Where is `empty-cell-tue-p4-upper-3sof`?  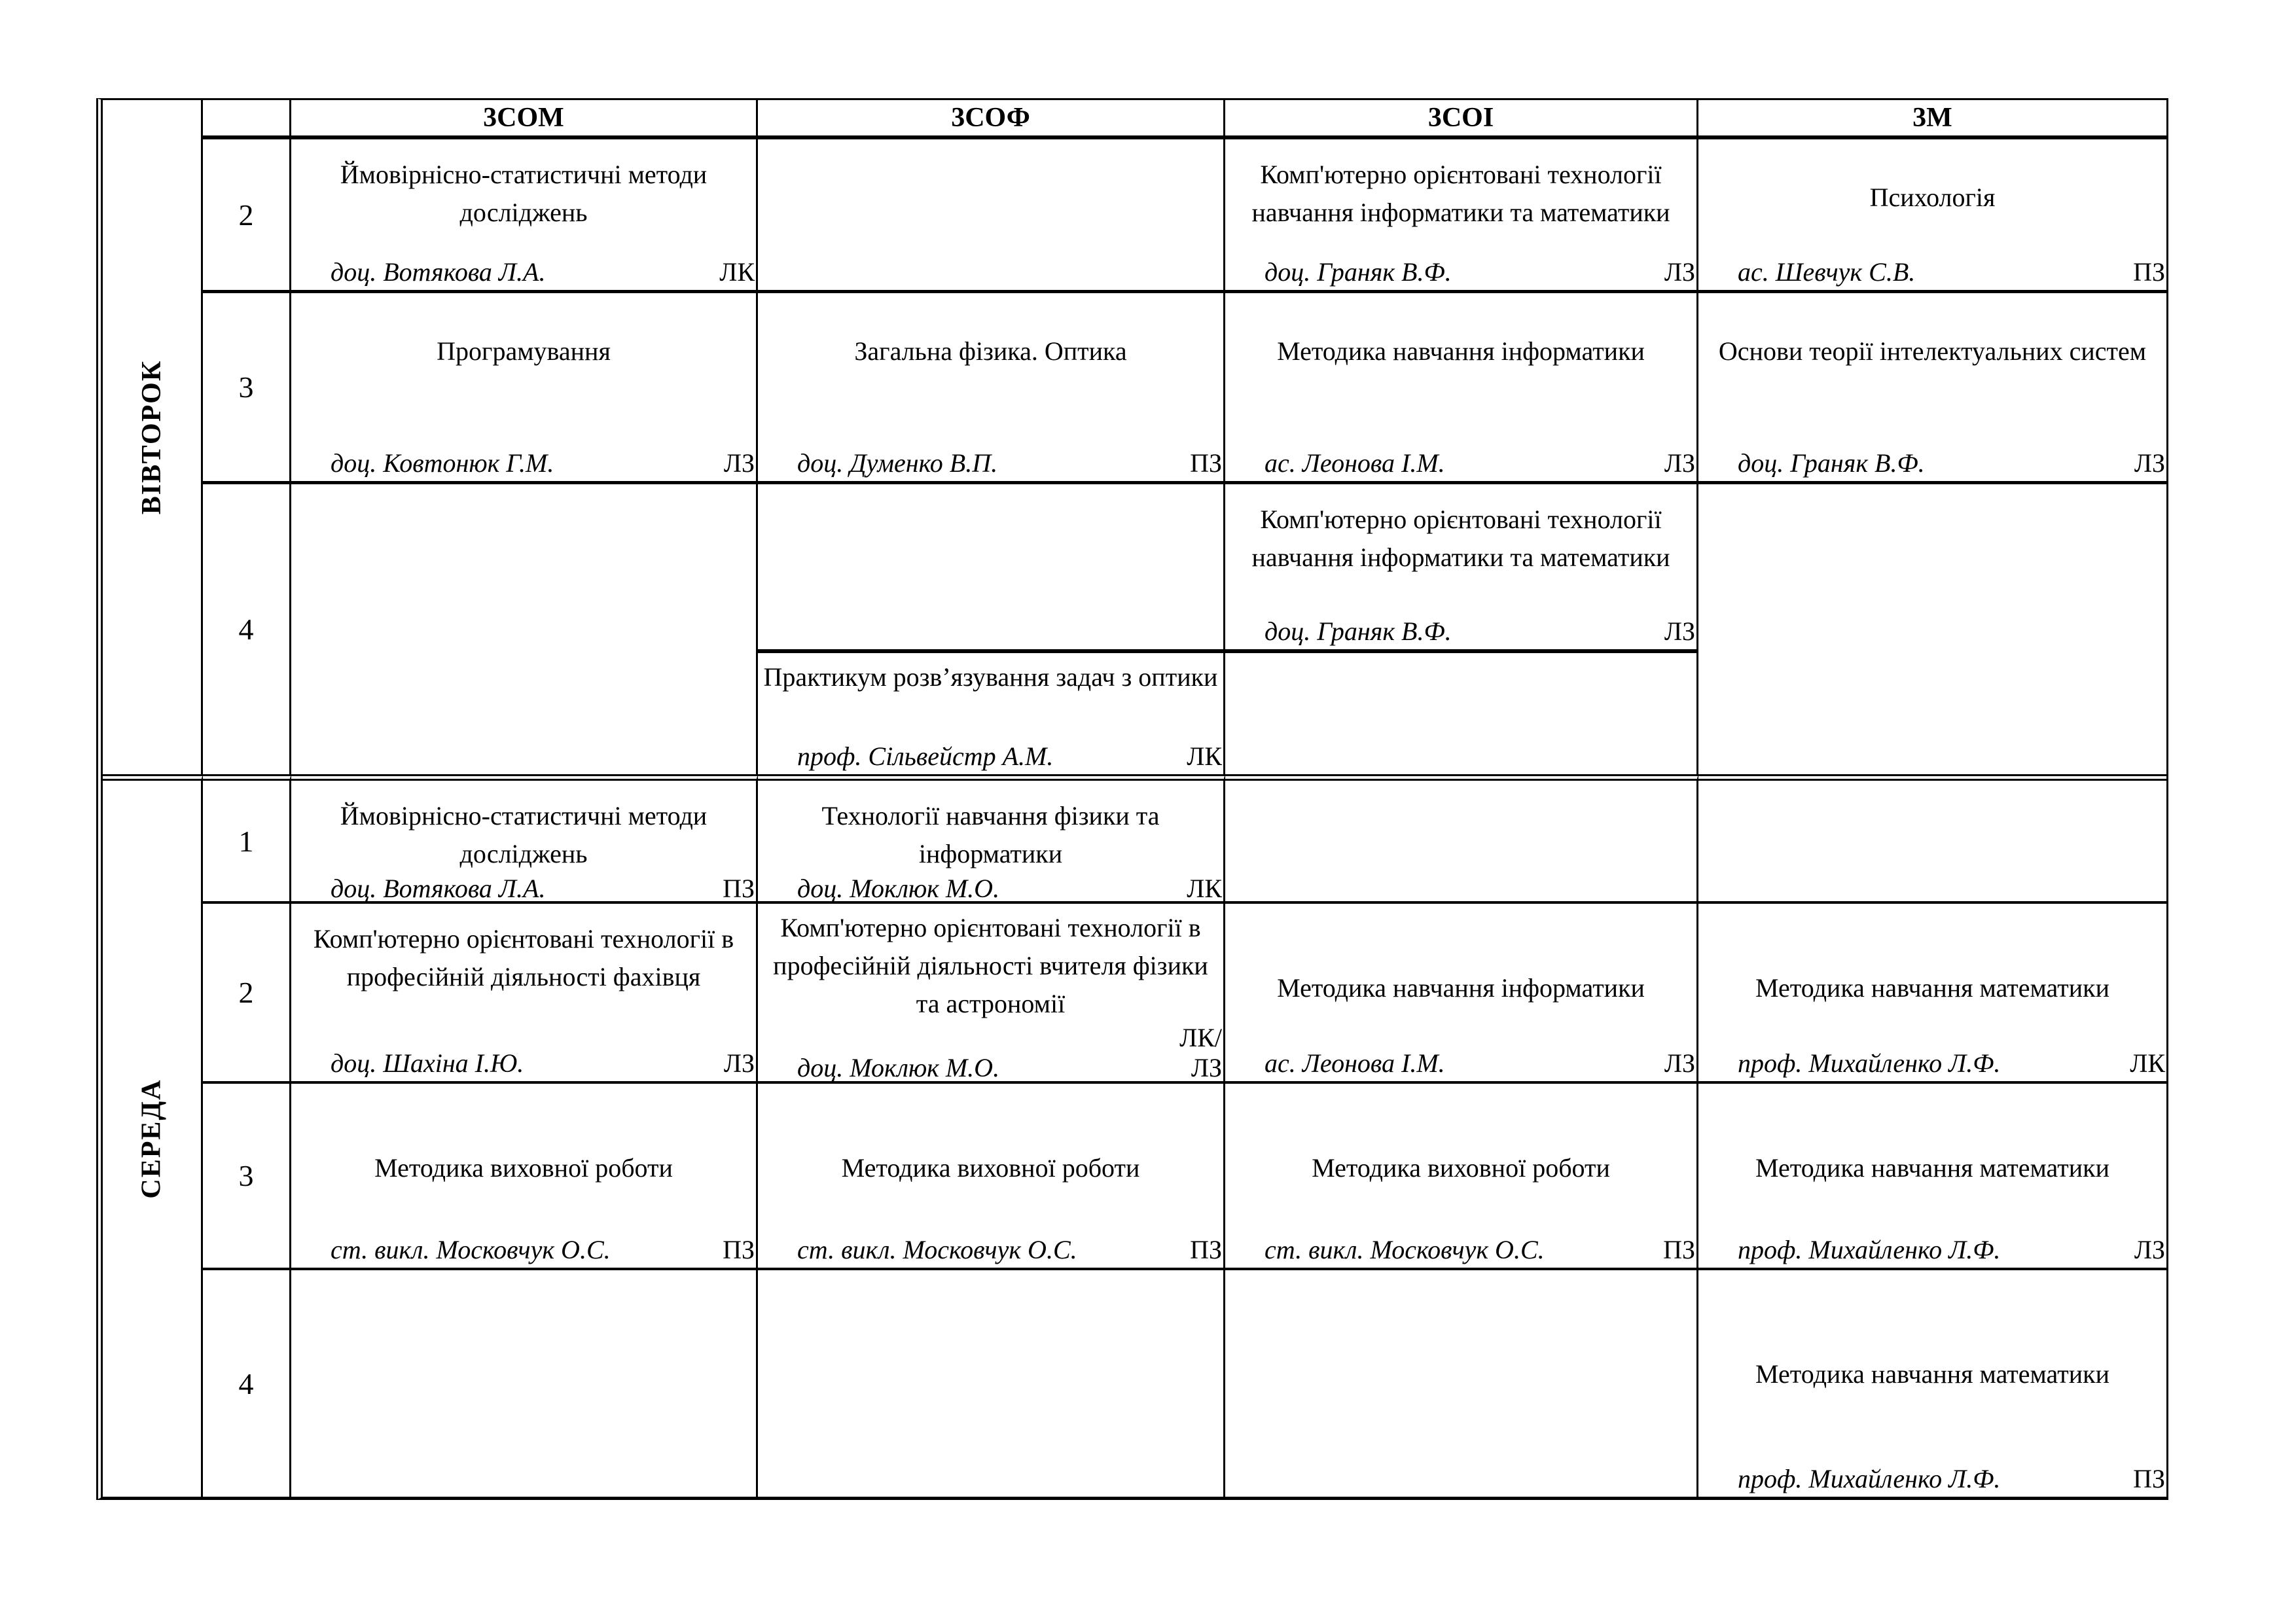 empty-cell-tue-p4-upper-3sof is located at coordinates (991, 568).